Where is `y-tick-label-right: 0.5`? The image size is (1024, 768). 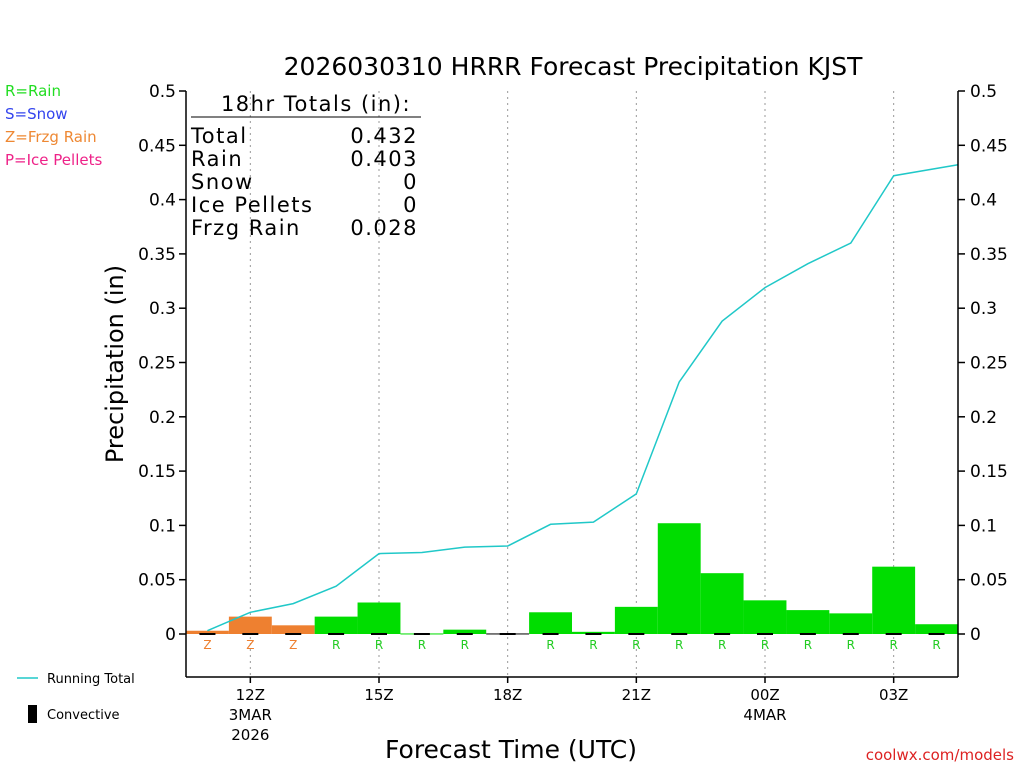
y-tick-label-right: 0.5 is located at coordinates (983, 92).